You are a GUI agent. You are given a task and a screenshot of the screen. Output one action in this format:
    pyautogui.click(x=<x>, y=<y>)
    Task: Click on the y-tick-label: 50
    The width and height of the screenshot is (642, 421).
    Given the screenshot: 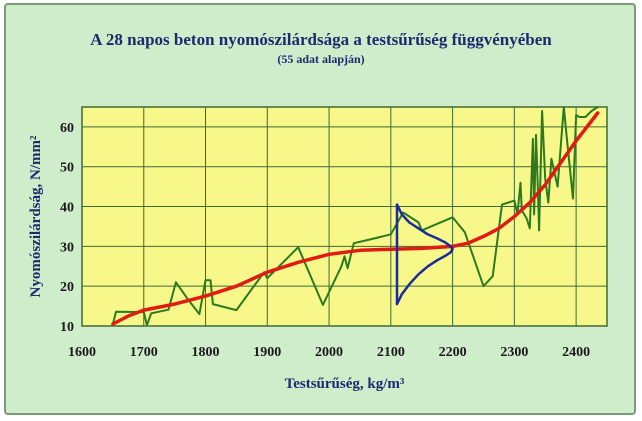 What is the action you would take?
    pyautogui.click(x=67, y=168)
    